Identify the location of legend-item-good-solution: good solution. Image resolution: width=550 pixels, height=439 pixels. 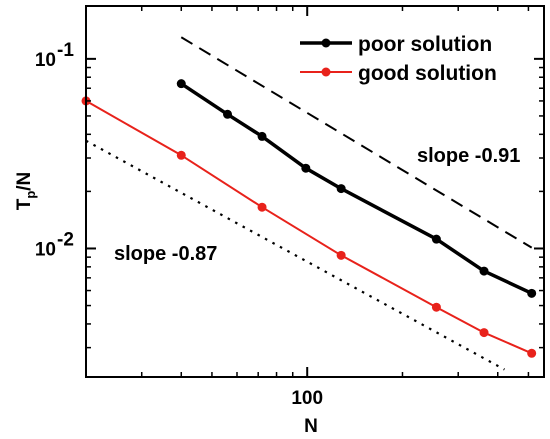
(398, 73).